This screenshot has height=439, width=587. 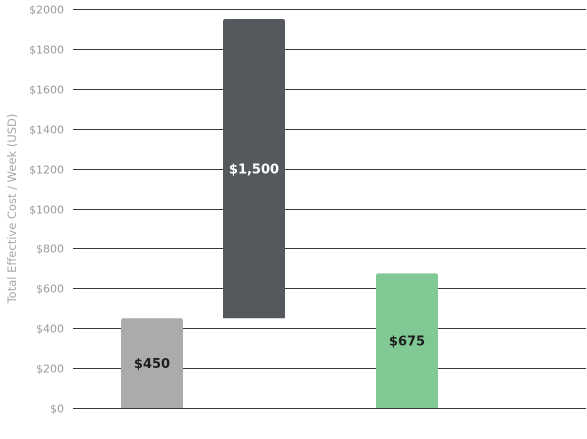 What do you see at coordinates (50, 329) in the screenshot?
I see `y-tick-label: $400` at bounding box center [50, 329].